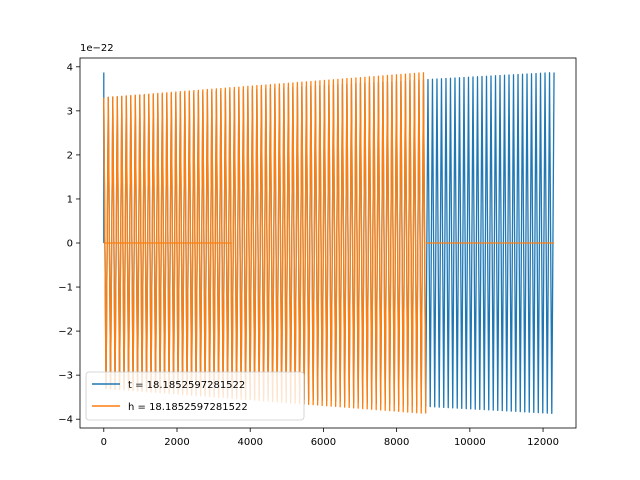 This screenshot has width=640, height=480. Describe the element at coordinates (70, 155) in the screenshot. I see `y-tick-label: 2` at that location.